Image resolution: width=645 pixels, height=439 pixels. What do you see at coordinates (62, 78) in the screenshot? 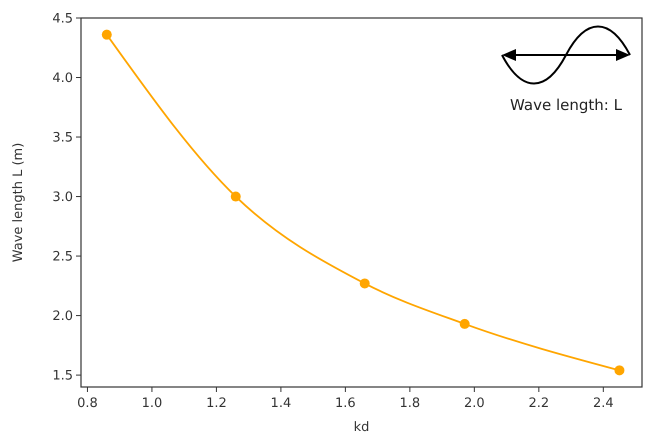
I see `y-tick-label: 4.0` at bounding box center [62, 78].